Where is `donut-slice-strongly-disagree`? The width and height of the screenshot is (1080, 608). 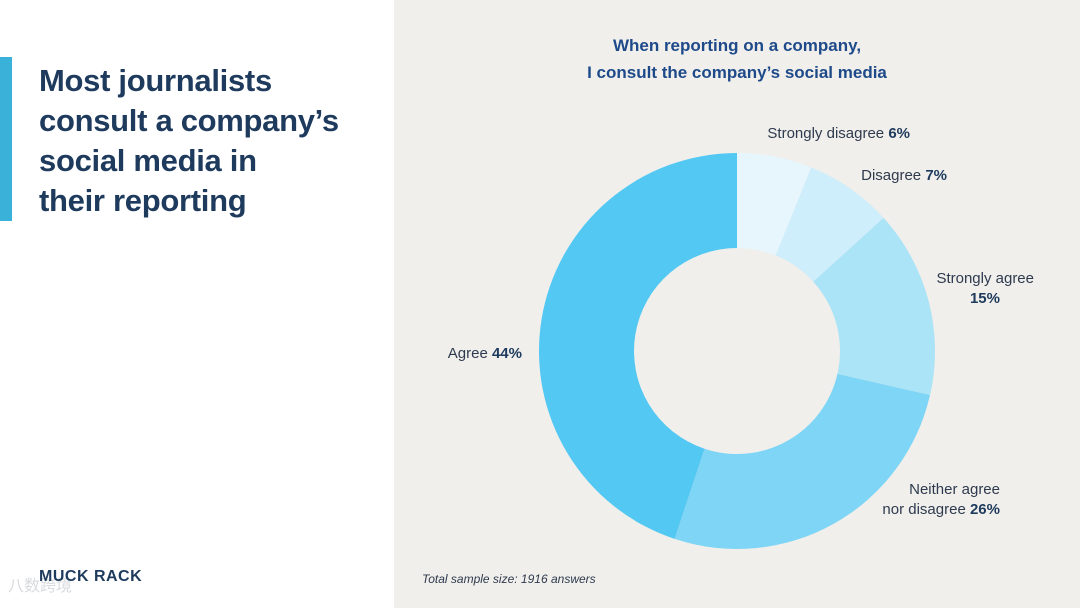
donut-slice-strongly-disagree is located at coordinates (774, 204).